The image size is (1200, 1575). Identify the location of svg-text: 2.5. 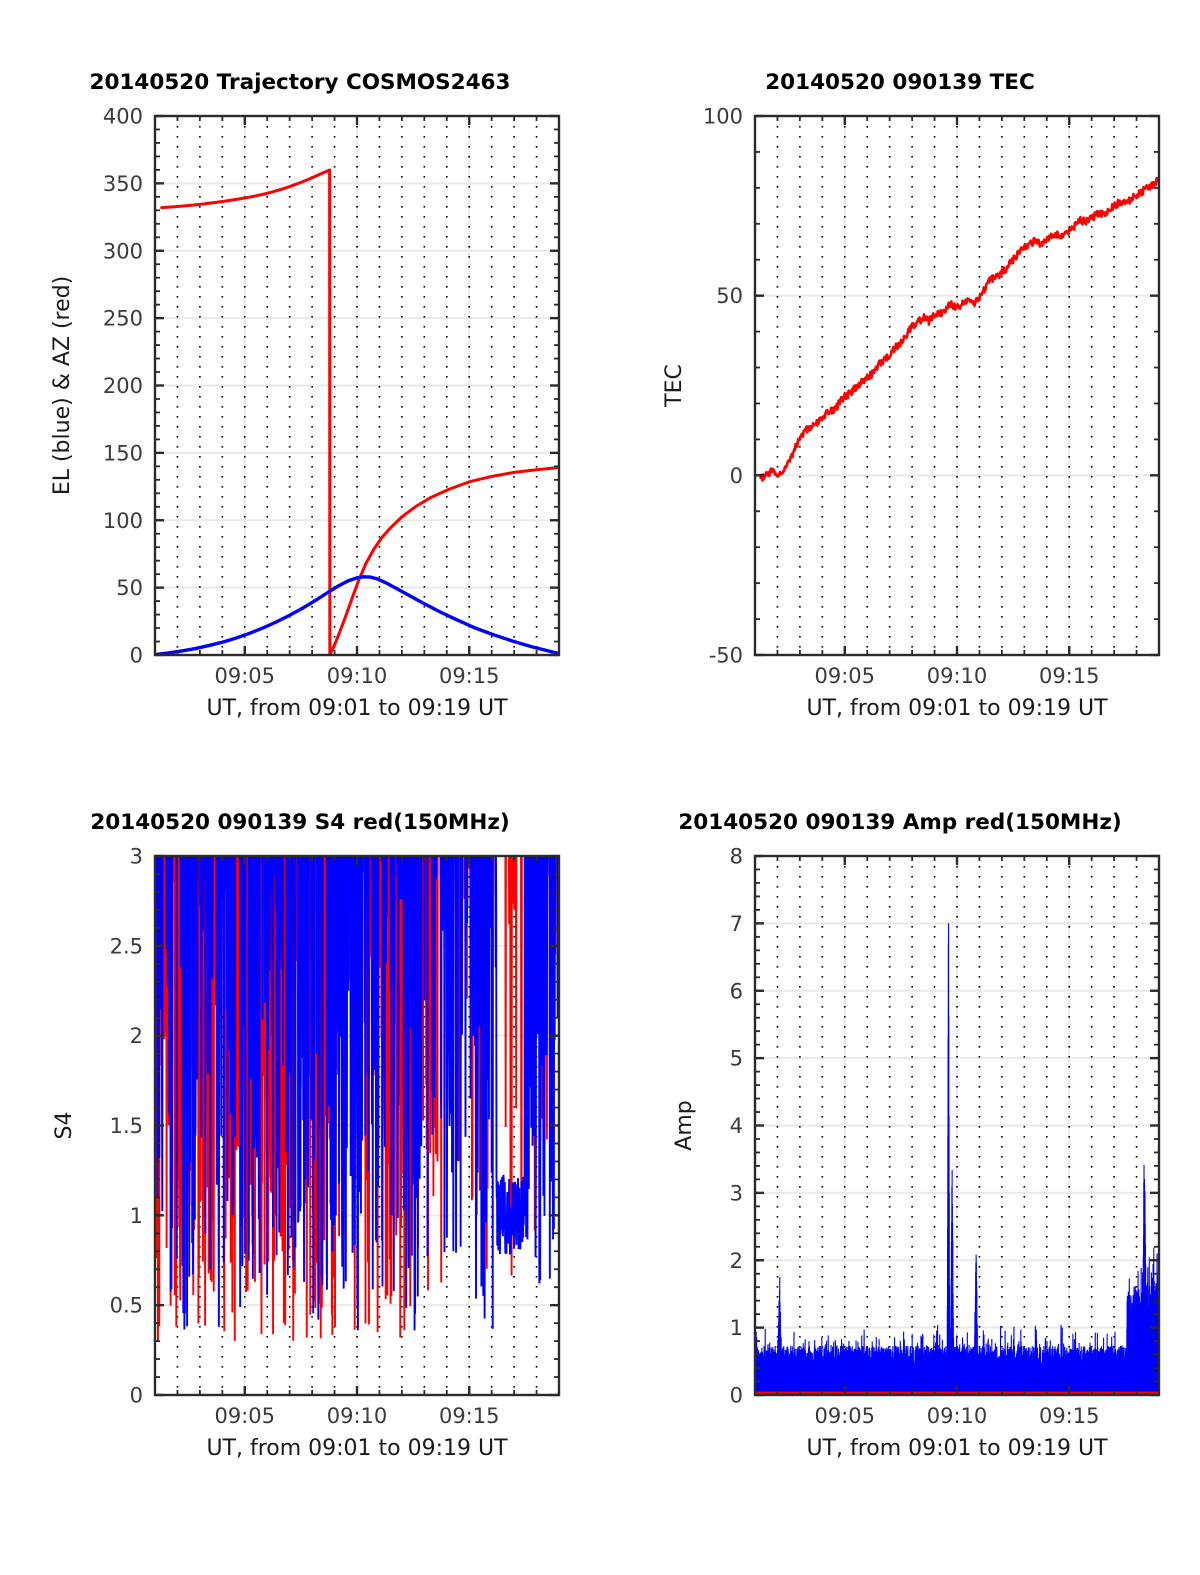
(126, 946).